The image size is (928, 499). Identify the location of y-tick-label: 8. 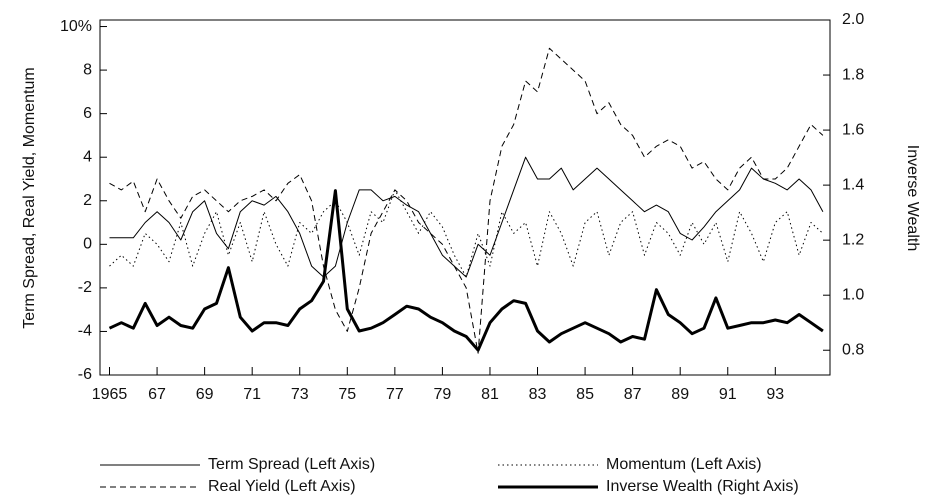
(87, 69).